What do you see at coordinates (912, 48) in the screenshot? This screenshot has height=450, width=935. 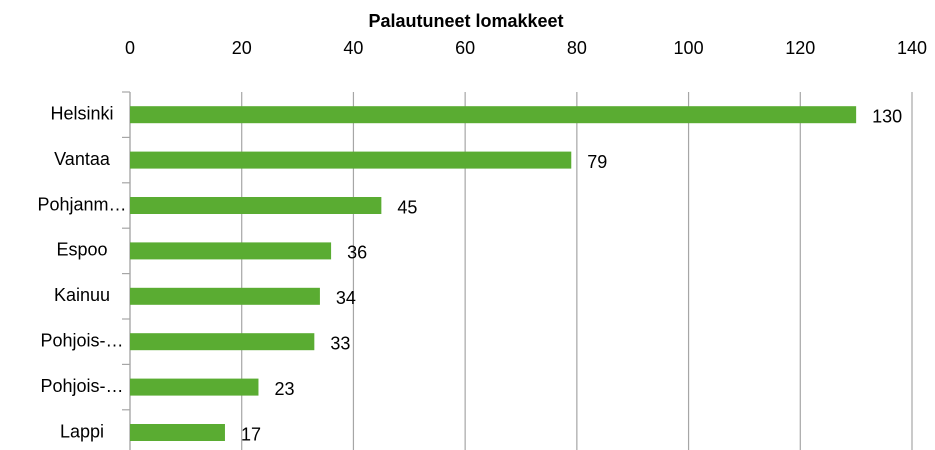 I see `x-tick-label: 140` at bounding box center [912, 48].